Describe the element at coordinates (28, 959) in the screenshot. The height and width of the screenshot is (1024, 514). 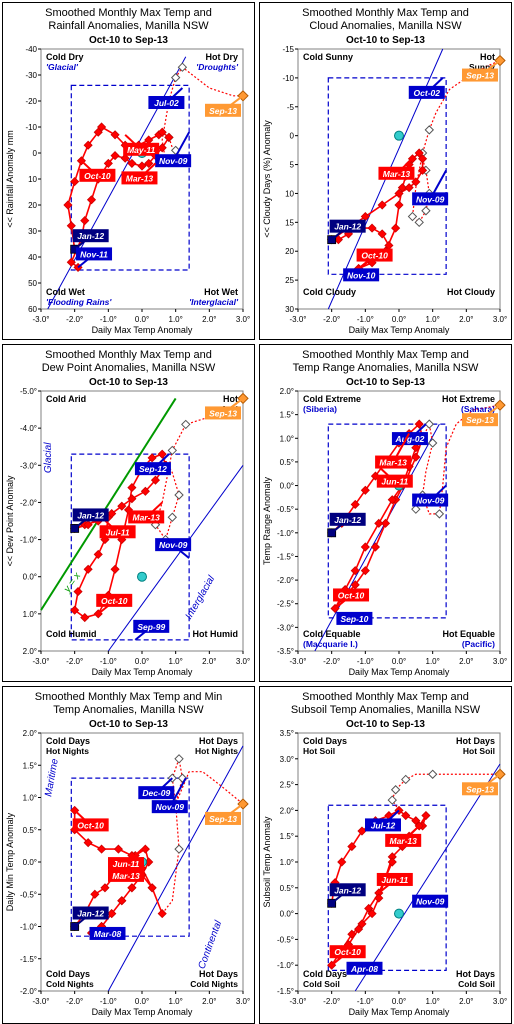
I see `y-tick-label: -1.5°` at that location.